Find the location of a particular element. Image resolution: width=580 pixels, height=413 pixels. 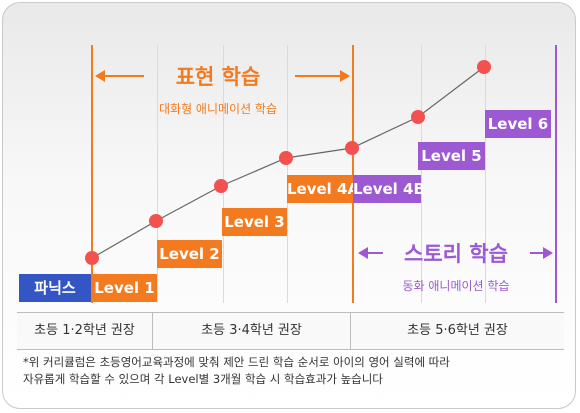

level-3: Level 3 is located at coordinates (254, 222).